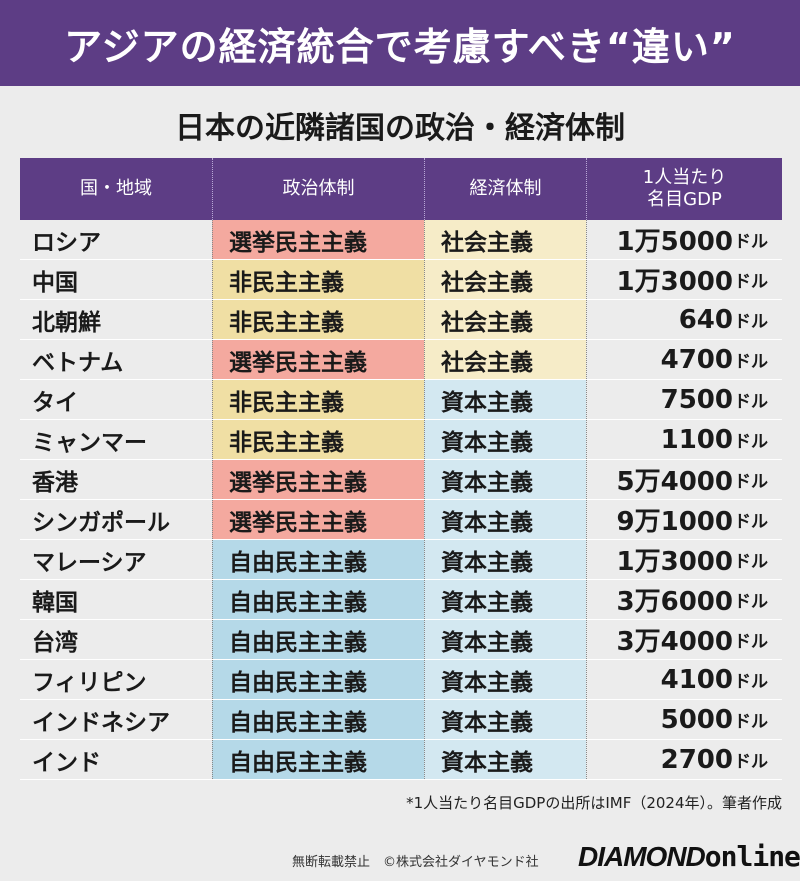  I want to click on column-header-gdp: 1人当たり 名目GDP, so click(684, 189).